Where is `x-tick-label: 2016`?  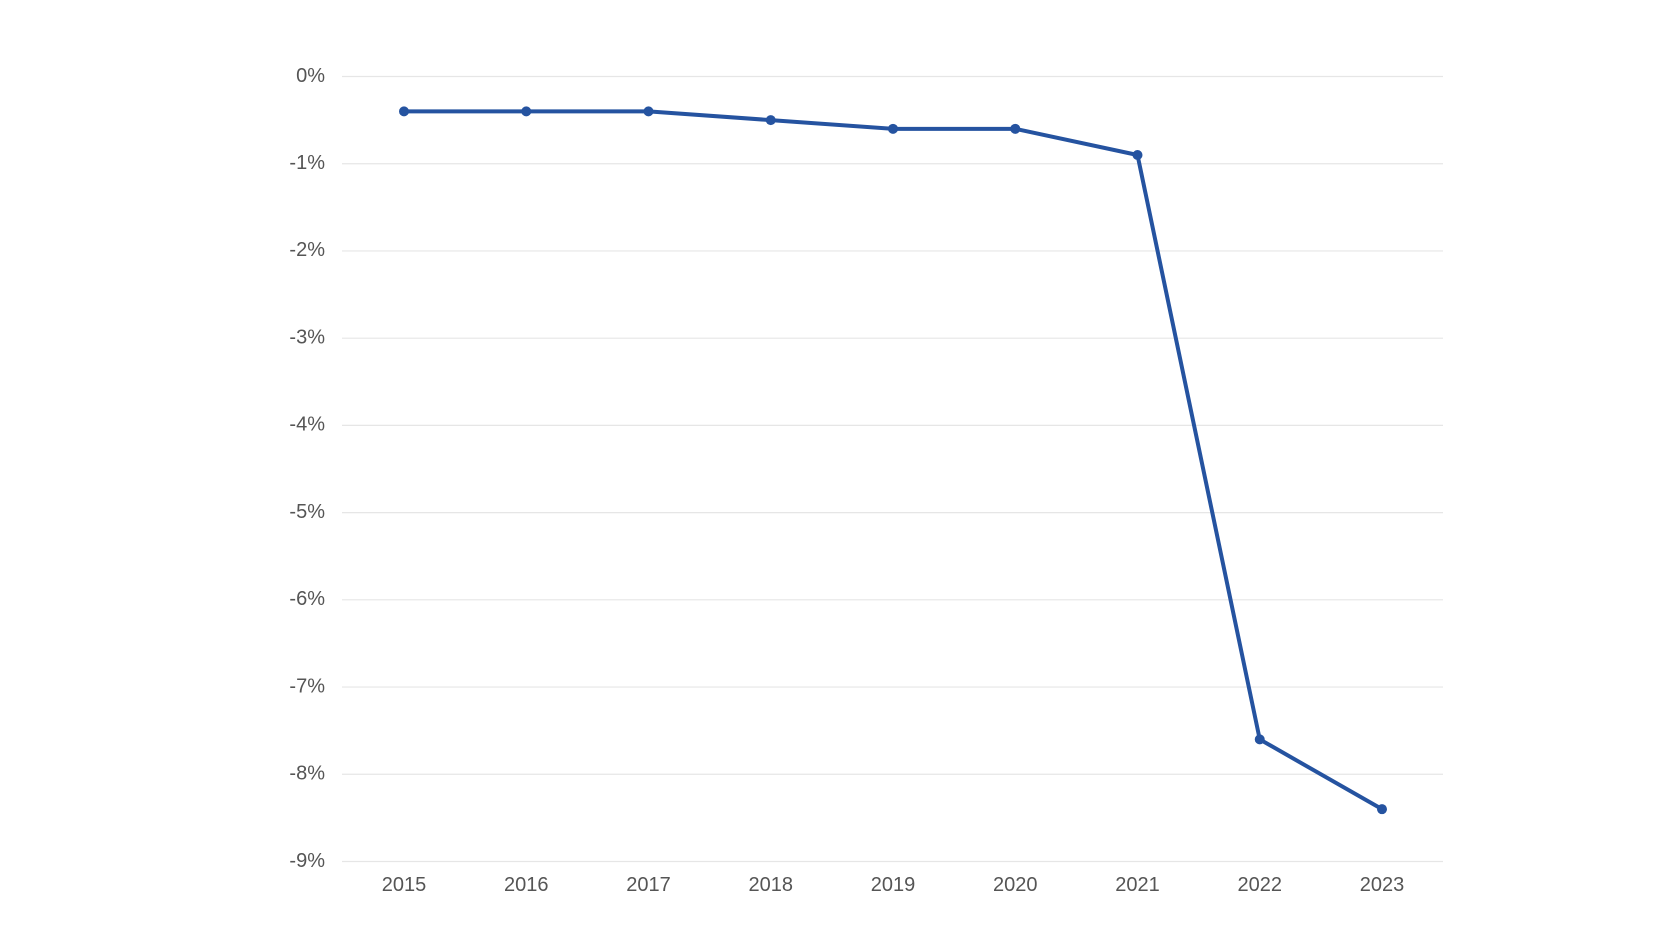 x-tick-label: 2016 is located at coordinates (526, 885).